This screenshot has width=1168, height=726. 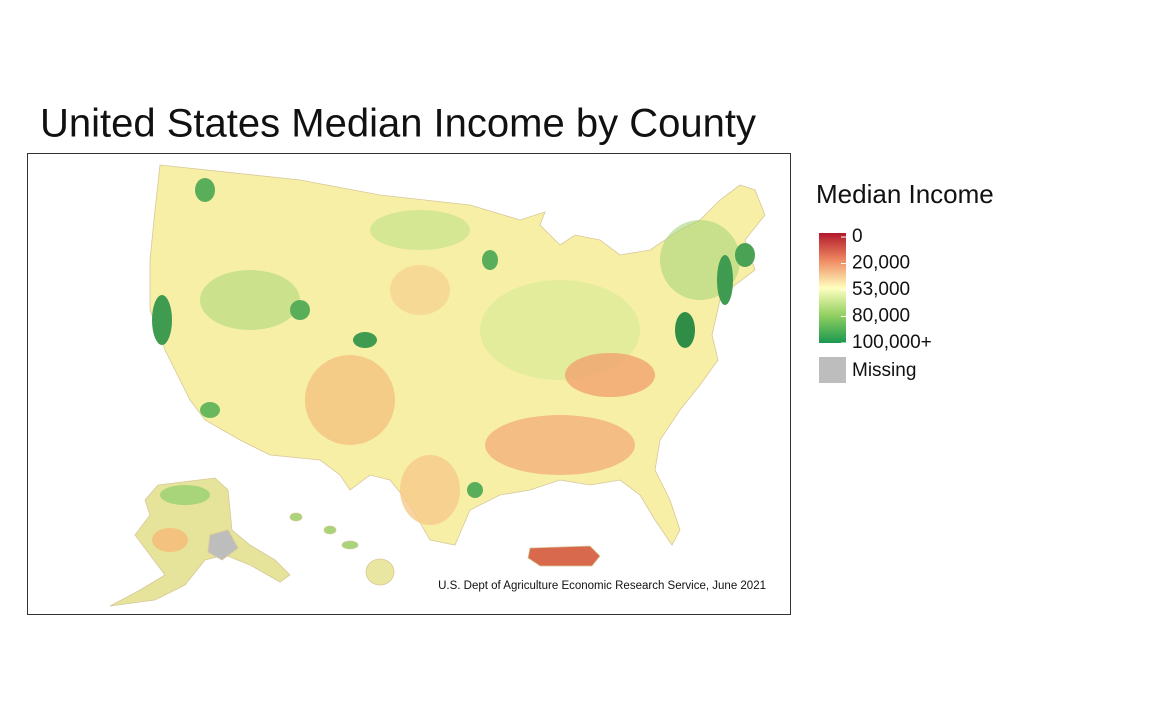 I want to click on legend-colorbar, so click(x=832, y=288).